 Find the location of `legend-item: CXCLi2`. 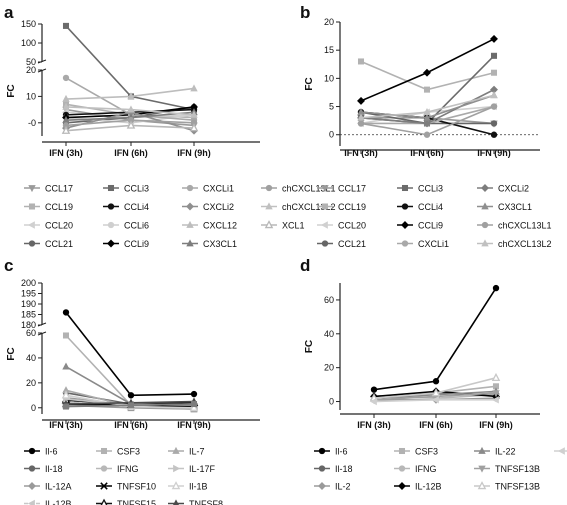

legend-item: CXCLi2 is located at coordinates (503, 189).